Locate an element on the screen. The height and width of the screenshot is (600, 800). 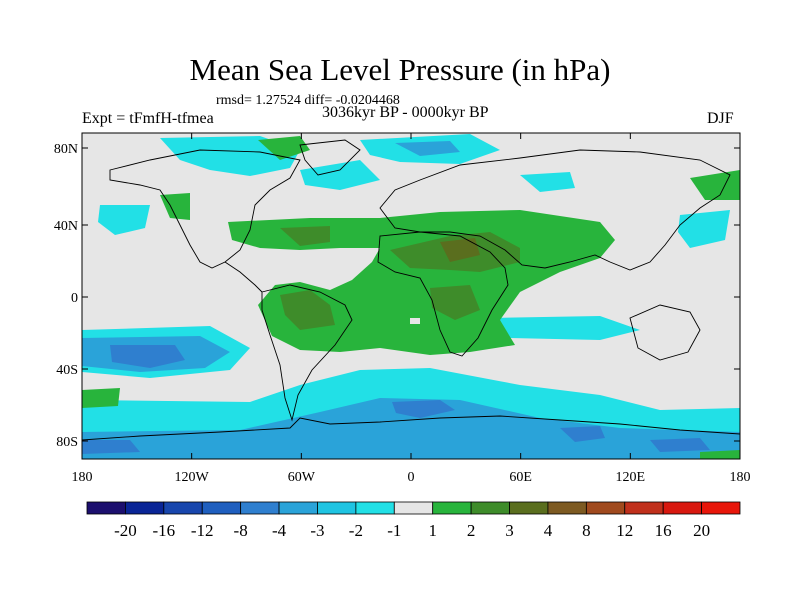
colorbar-label: -8 is located at coordinates (241, 530).